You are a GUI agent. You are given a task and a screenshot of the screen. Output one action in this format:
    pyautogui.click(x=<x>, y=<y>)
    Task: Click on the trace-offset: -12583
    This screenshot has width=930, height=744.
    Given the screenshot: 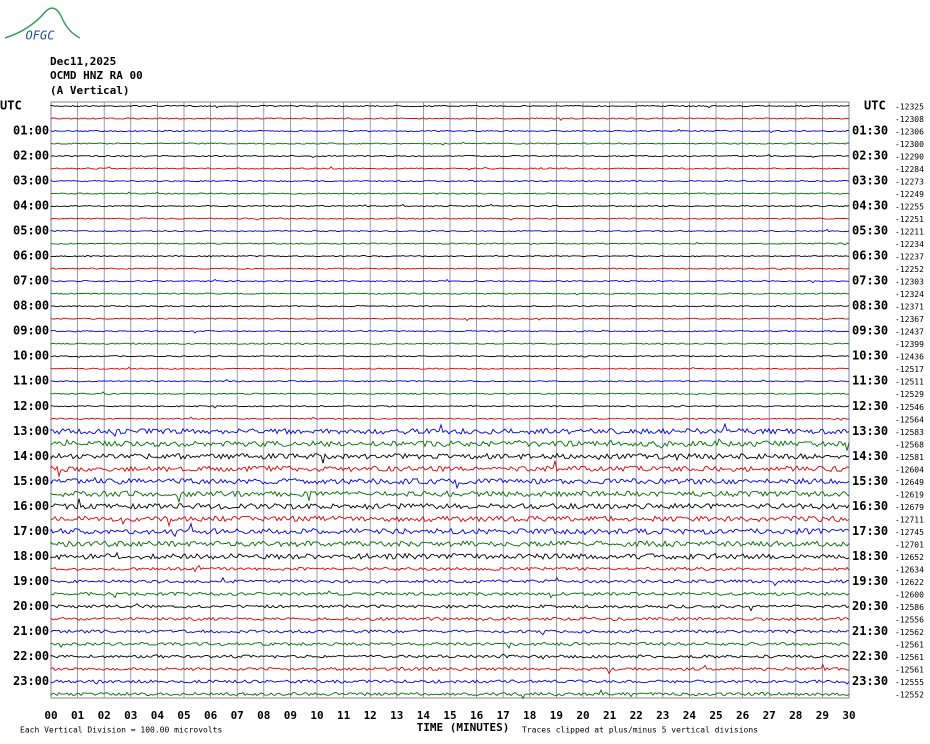 What is the action you would take?
    pyautogui.click(x=909, y=432)
    